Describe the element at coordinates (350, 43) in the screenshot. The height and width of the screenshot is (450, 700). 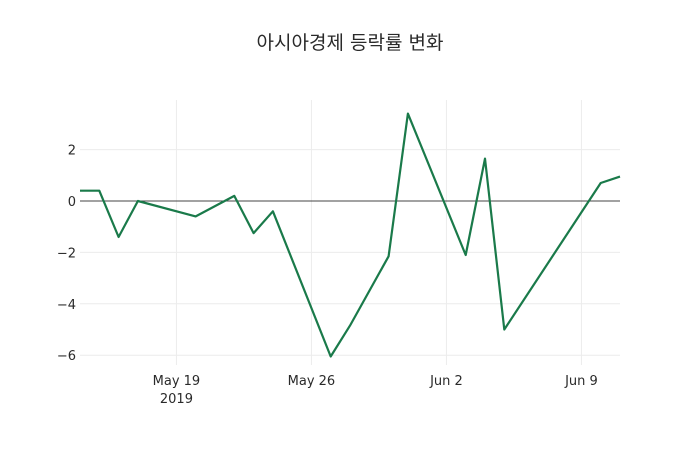
I see `chart-title: 아시아경제 등락률 변화` at that location.